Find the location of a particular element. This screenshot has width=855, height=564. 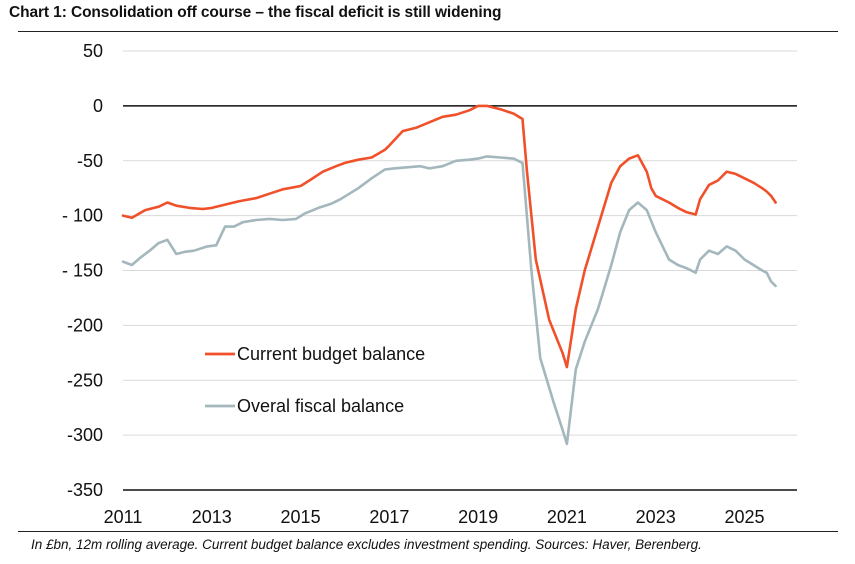

x-axis-ticks: 2011 2013 2015 2017 2019 2021 2023 2025 is located at coordinates (434, 517).